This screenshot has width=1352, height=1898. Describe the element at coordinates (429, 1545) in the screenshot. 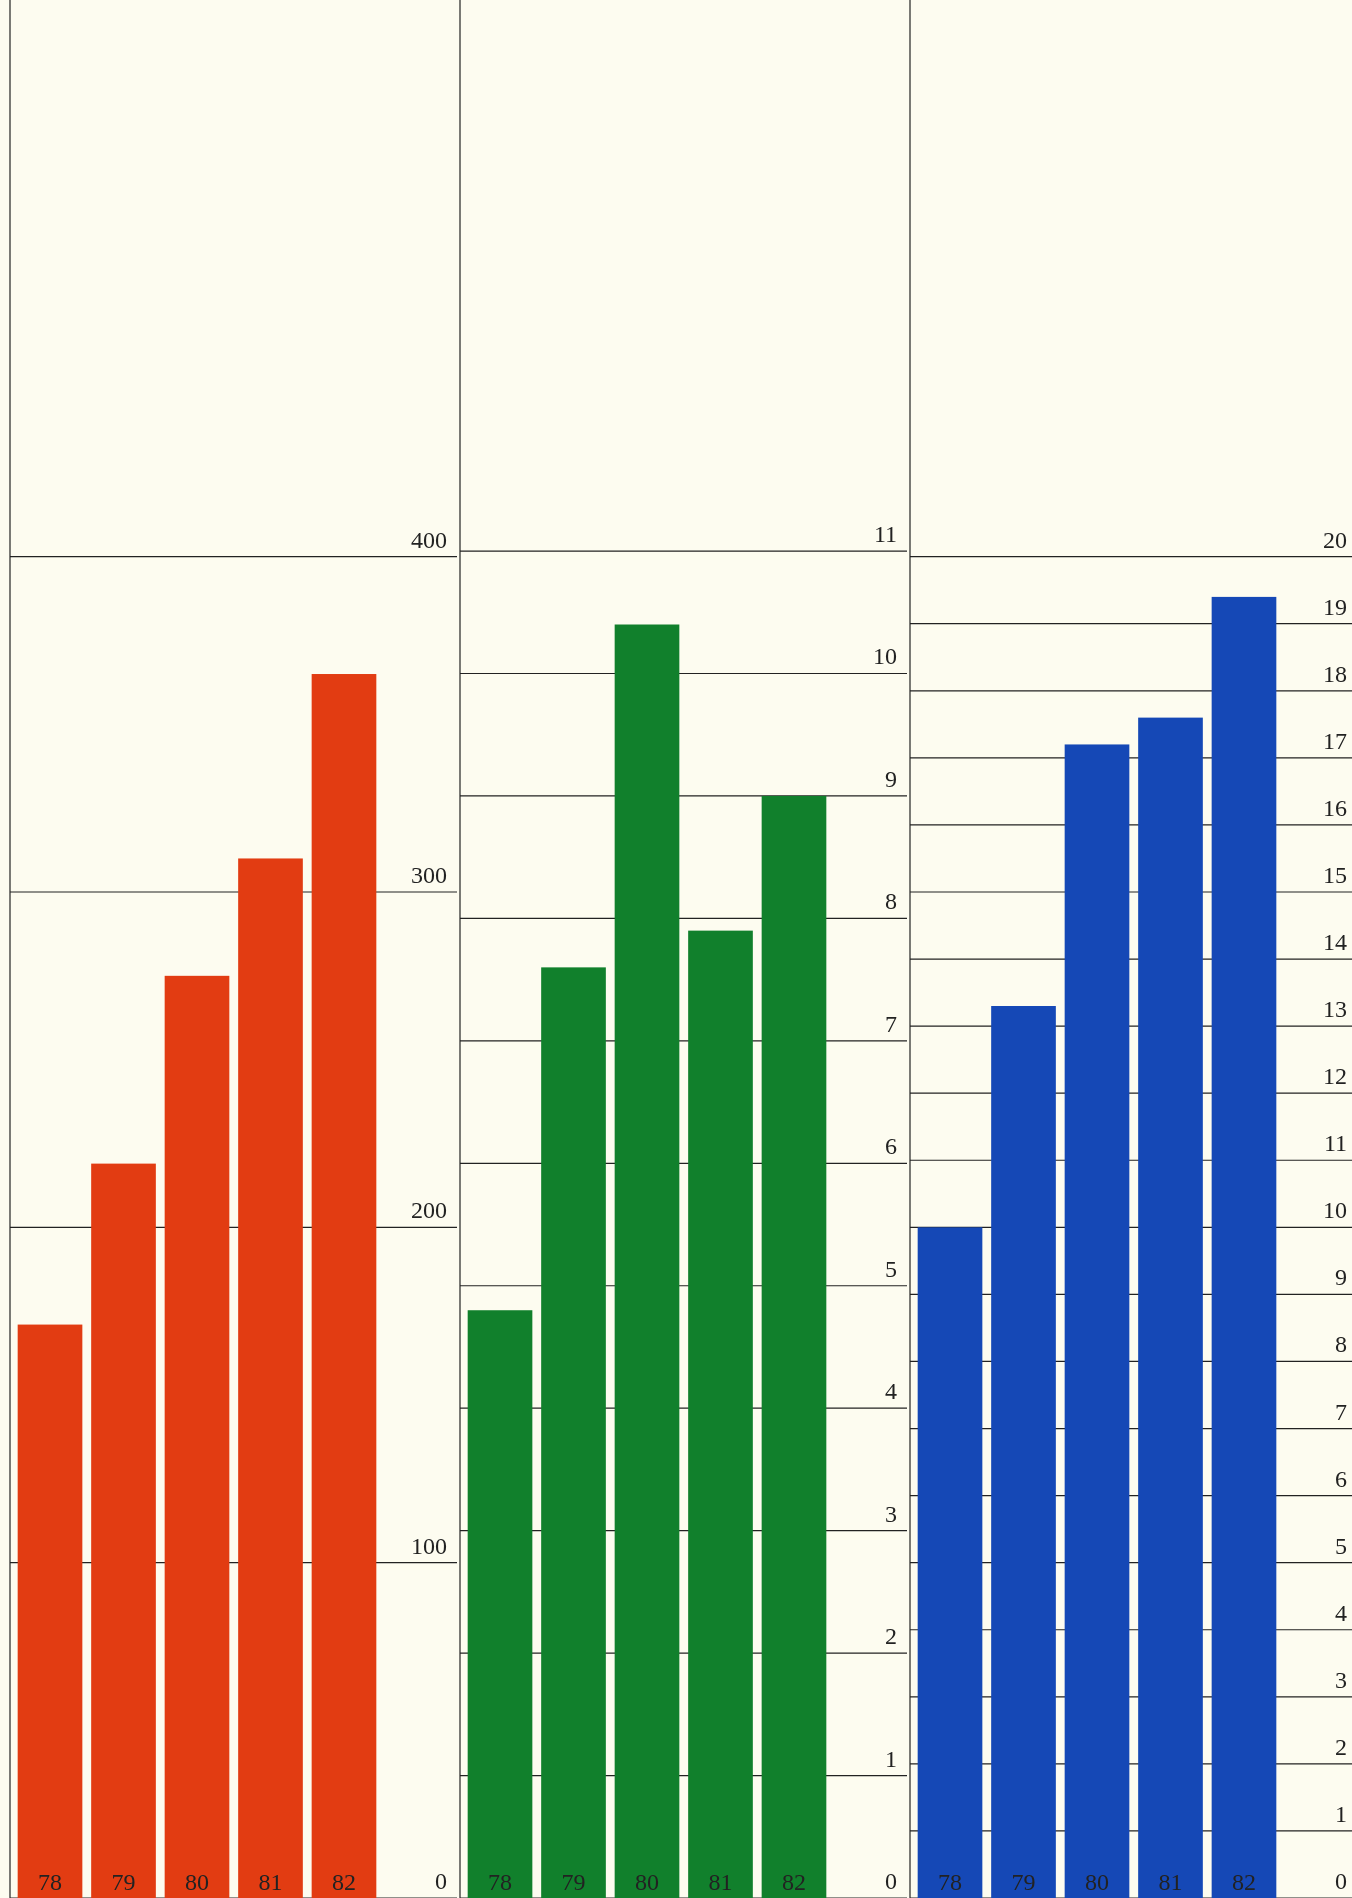

I see `y-tick-label: 100` at that location.